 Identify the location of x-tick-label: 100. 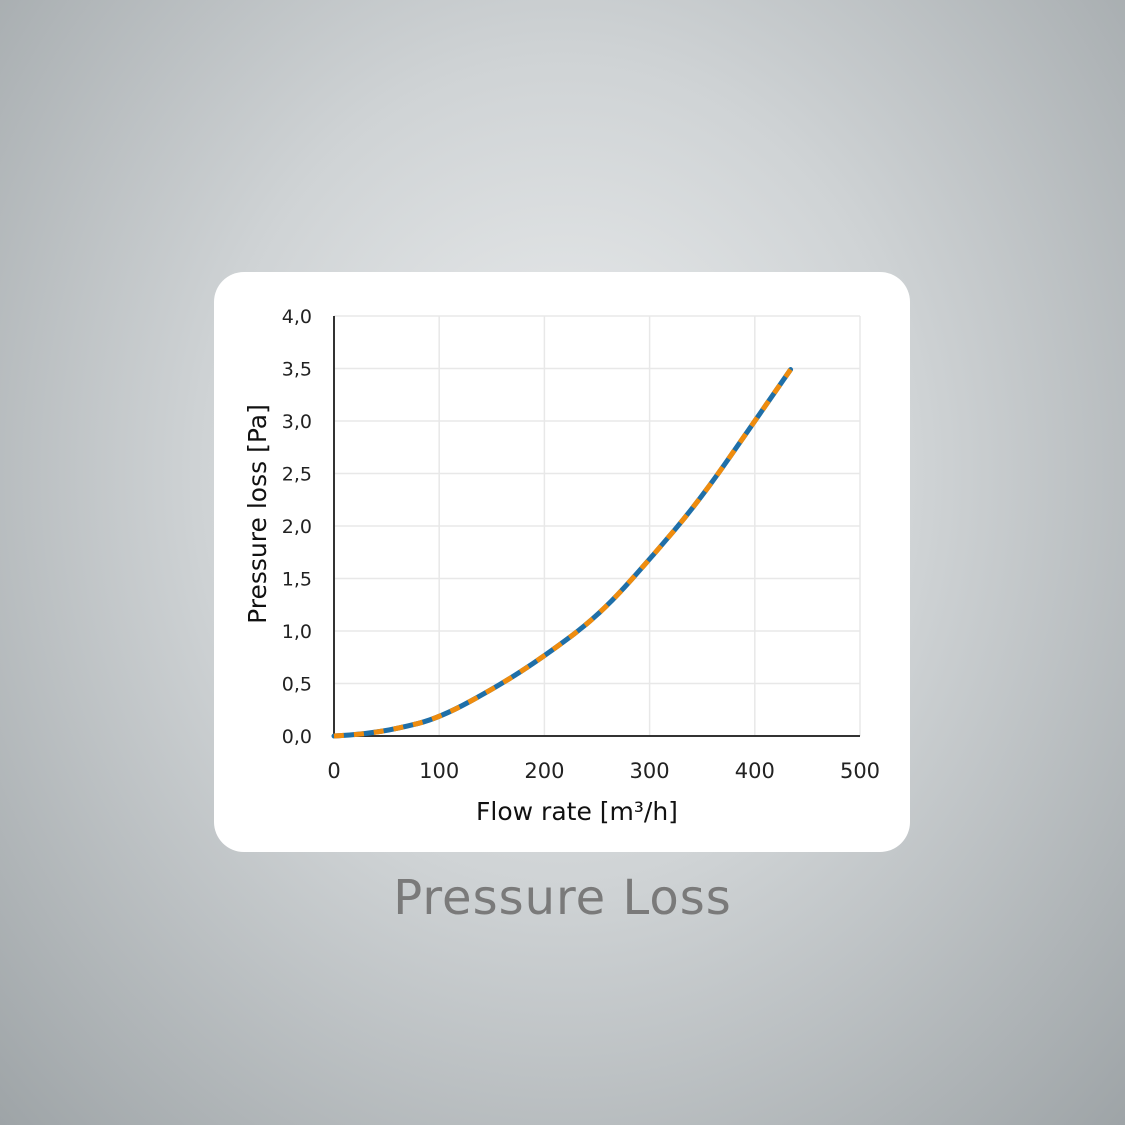
(439, 771).